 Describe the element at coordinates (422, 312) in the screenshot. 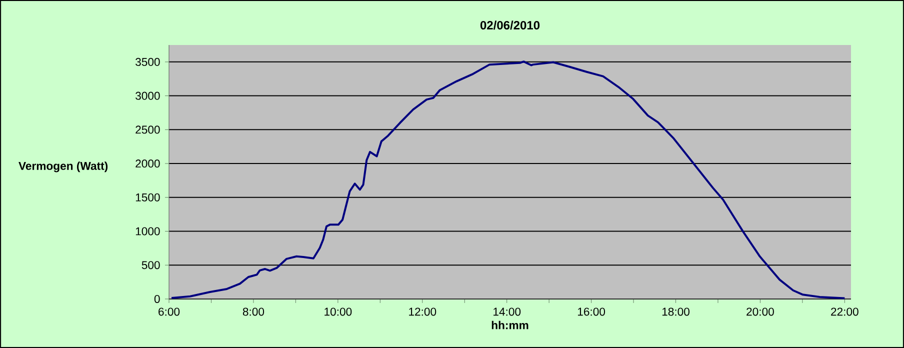

I see `x-tick-label: 12:00` at that location.